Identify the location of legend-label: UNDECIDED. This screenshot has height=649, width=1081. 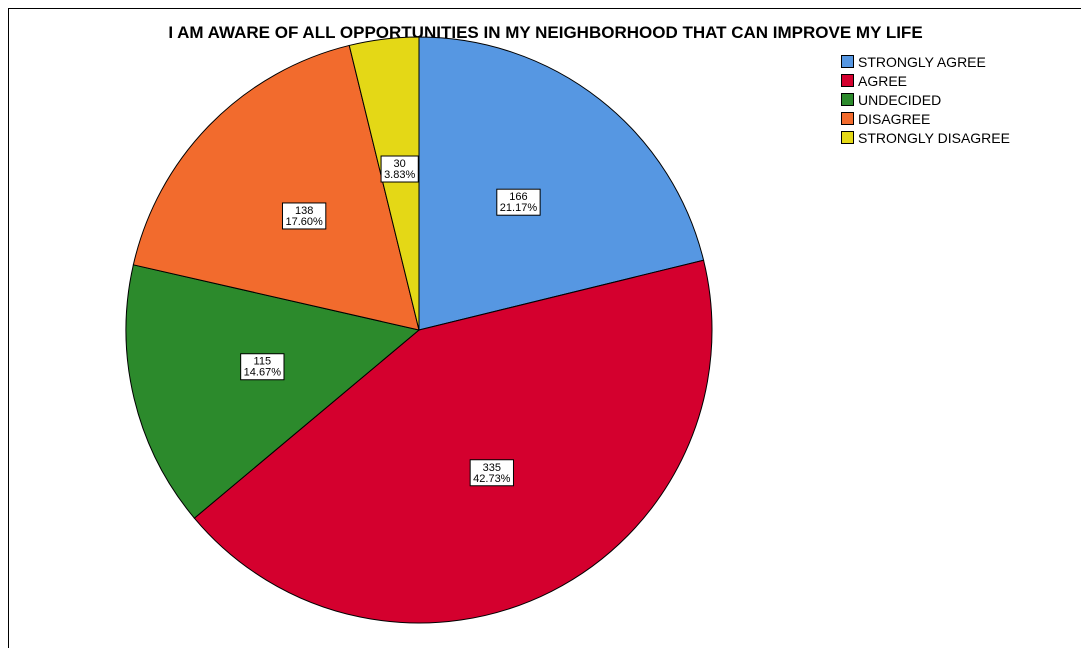
(900, 99).